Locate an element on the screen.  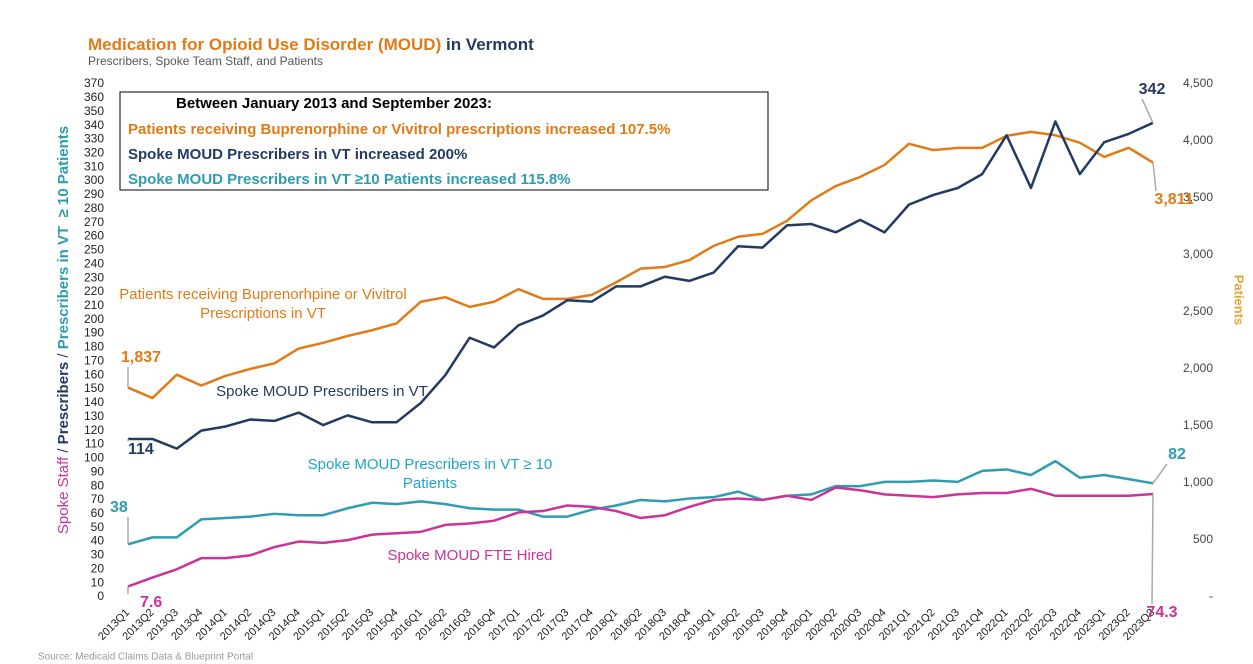
y2-tick-label: 3,000 is located at coordinates (1198, 254).